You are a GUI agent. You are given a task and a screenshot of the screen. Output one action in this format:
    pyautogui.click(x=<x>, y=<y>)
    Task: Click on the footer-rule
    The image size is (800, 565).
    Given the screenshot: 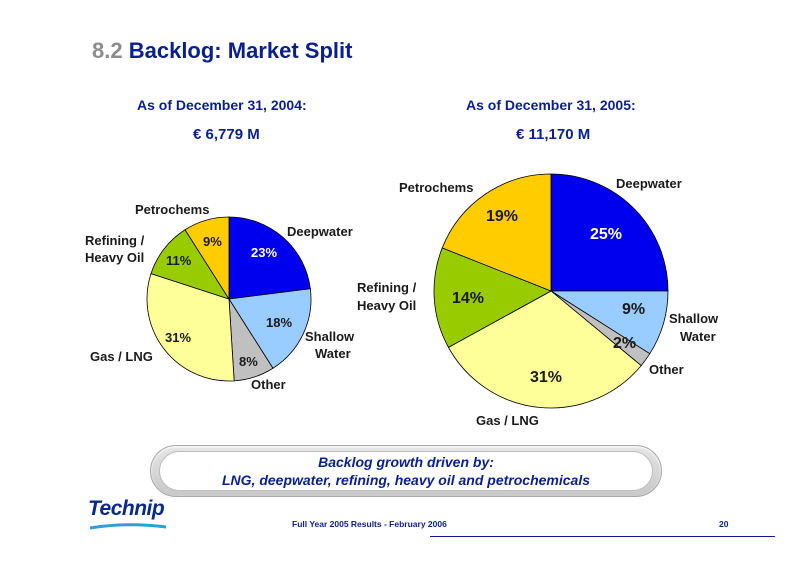 What is the action you would take?
    pyautogui.click(x=602, y=536)
    